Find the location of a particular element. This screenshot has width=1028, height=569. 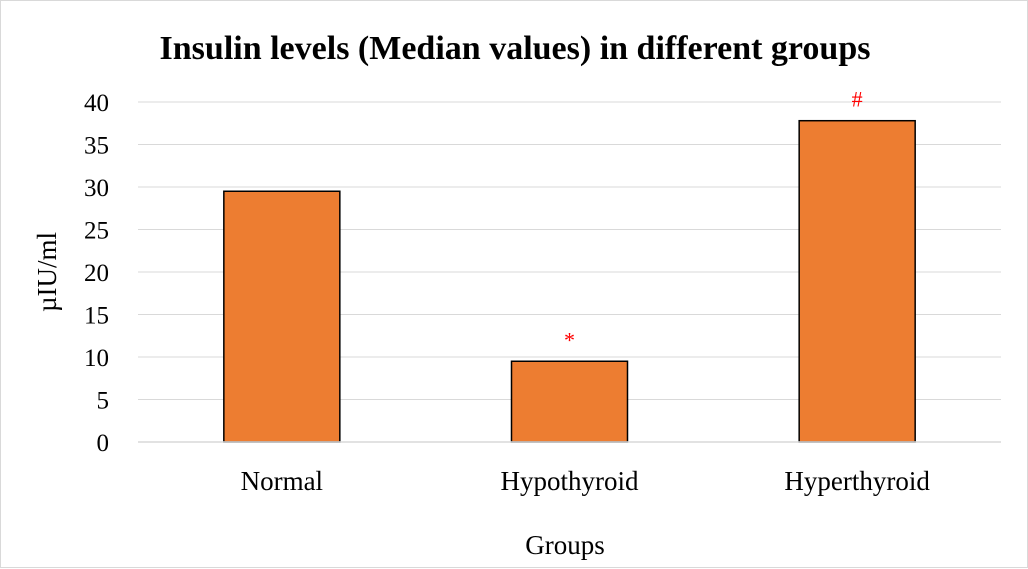

bar-hypothyroid is located at coordinates (569, 401).